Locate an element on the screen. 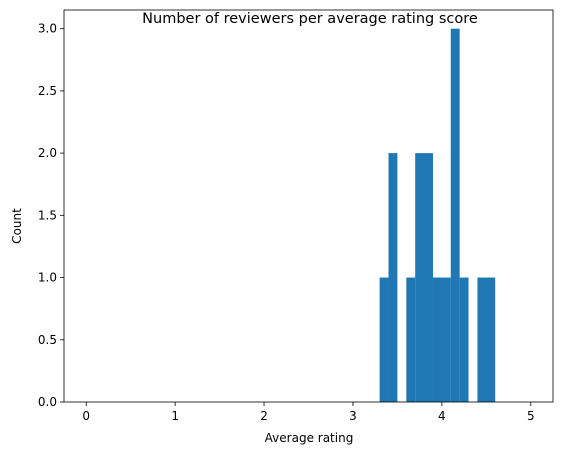 This screenshot has width=567, height=459. y-axis-ticks: 0.0 0.5 1.0 1.5 2.0 2.5 3.0 is located at coordinates (51, 215).